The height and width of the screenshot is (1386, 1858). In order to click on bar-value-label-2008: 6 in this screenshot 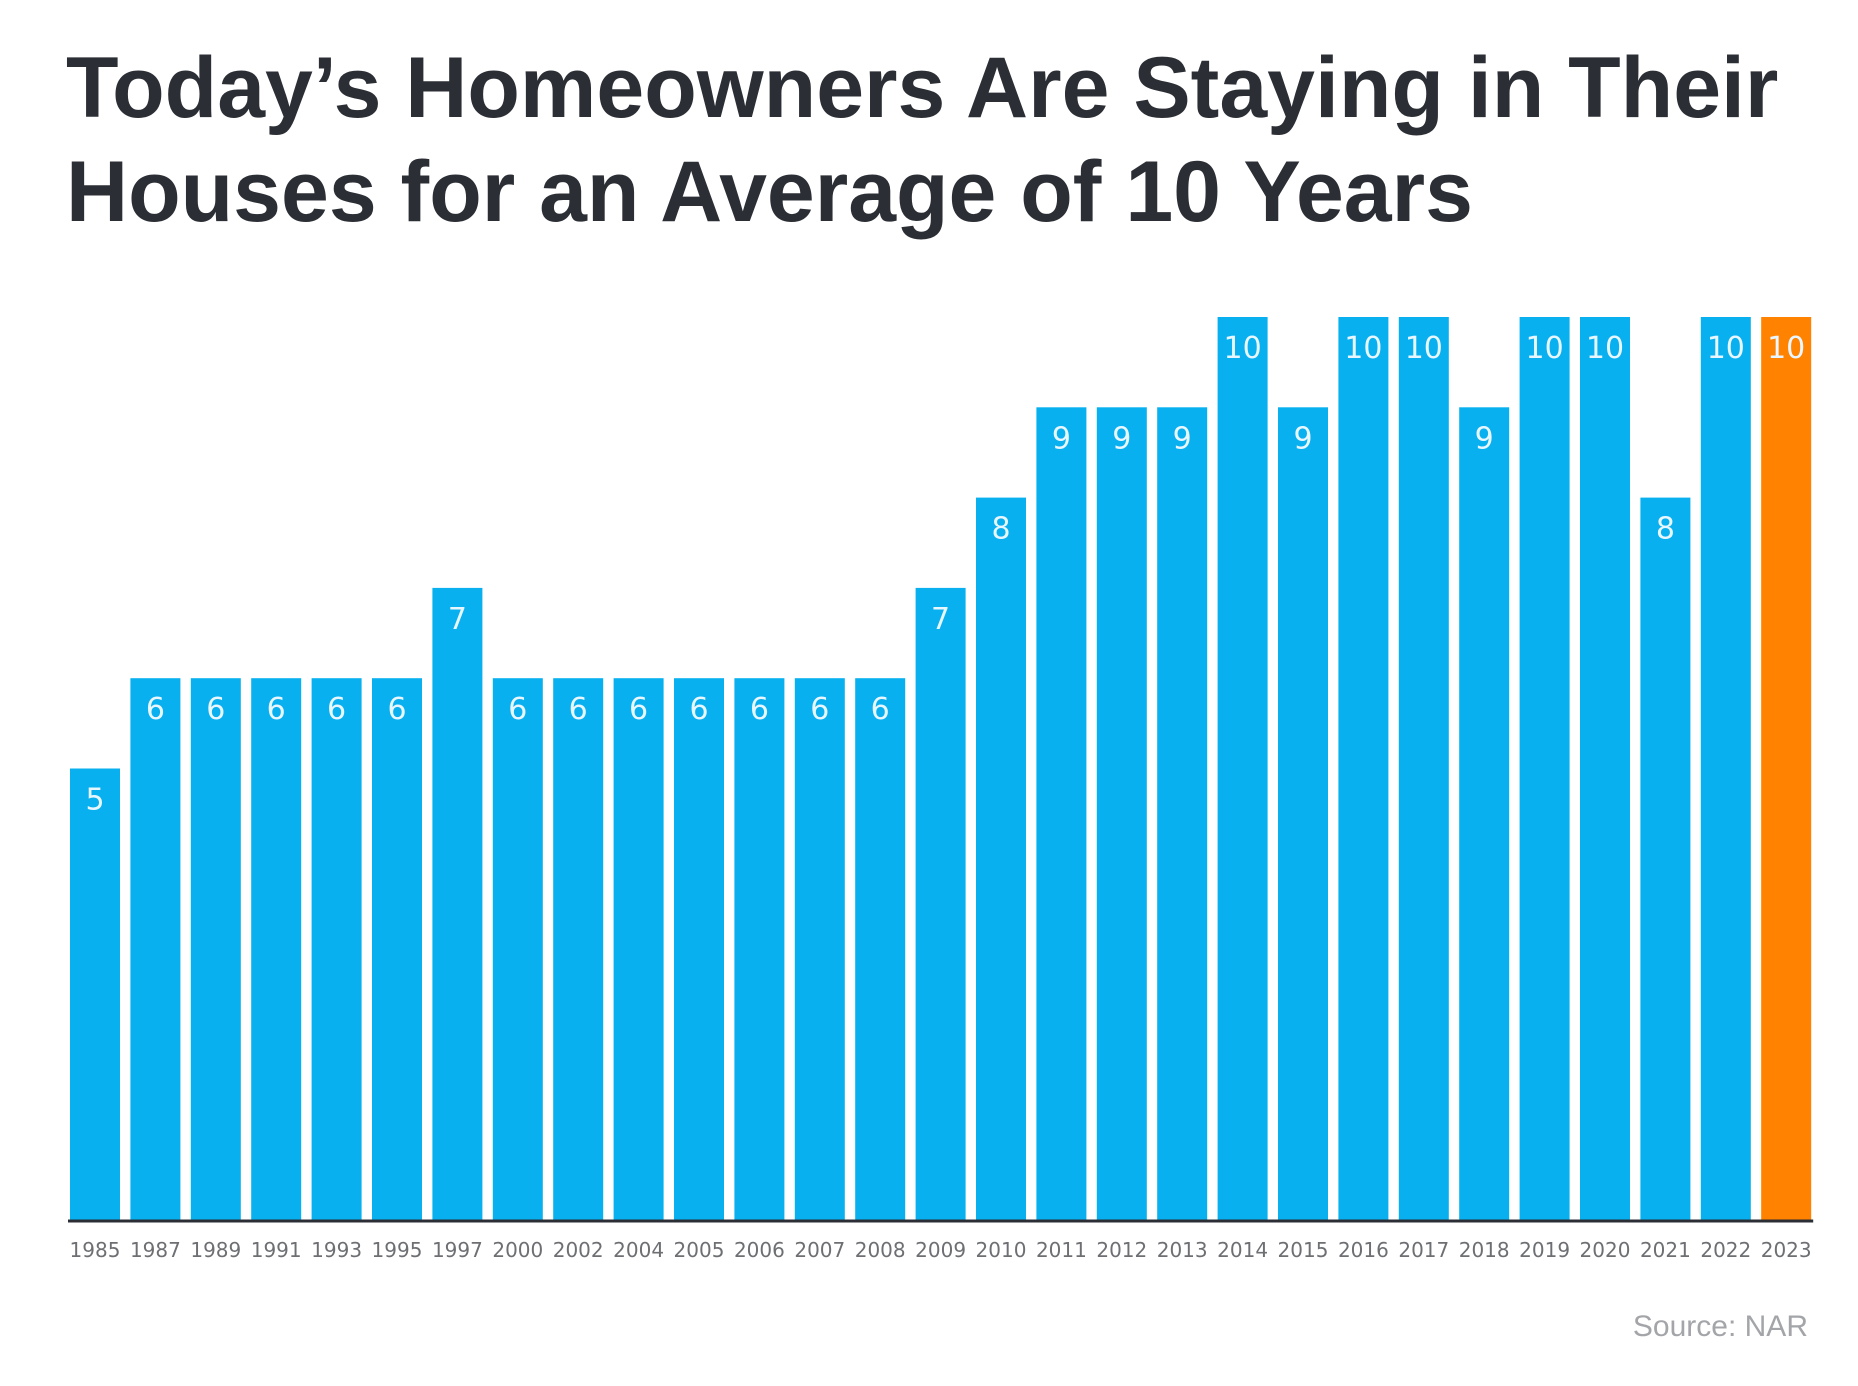, I will do `click(880, 709)`.